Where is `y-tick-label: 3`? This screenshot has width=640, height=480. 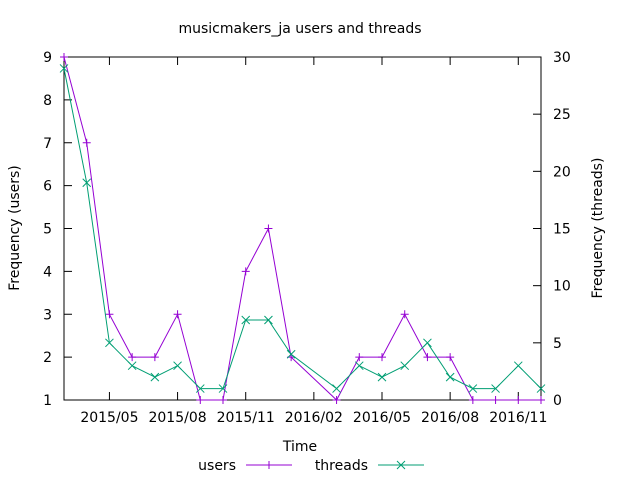 y-tick-label: 3 is located at coordinates (47, 315).